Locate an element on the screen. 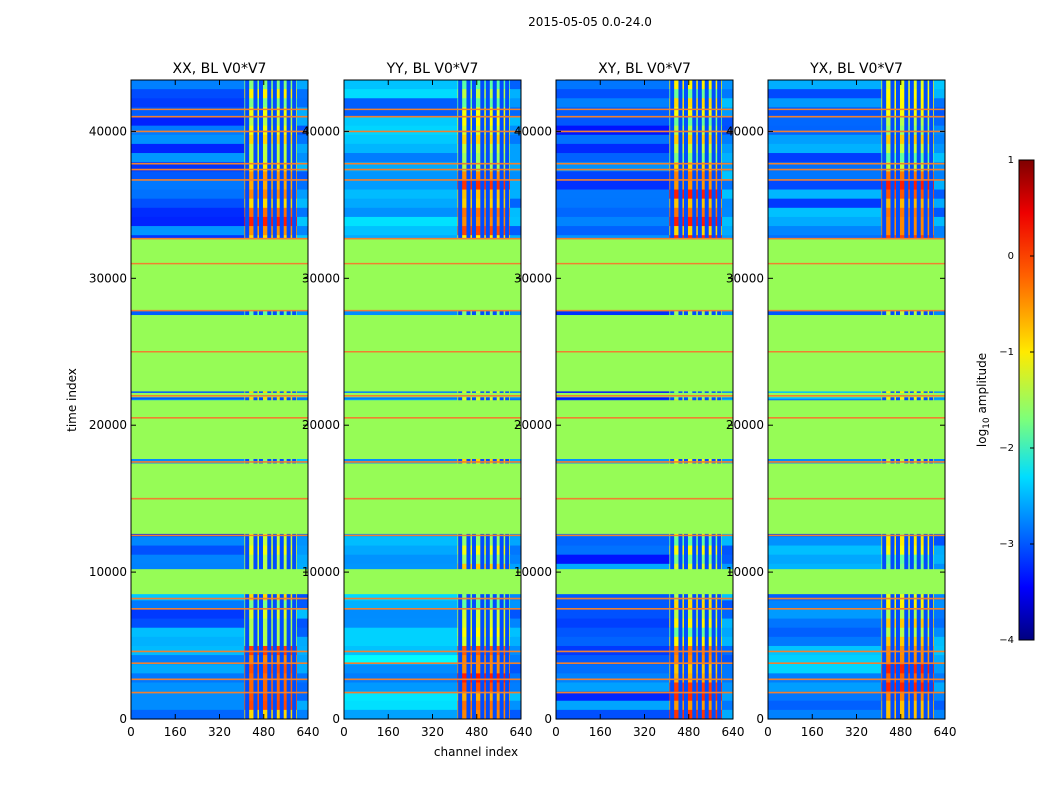  y-axis-label: time index is located at coordinates (72, 400).